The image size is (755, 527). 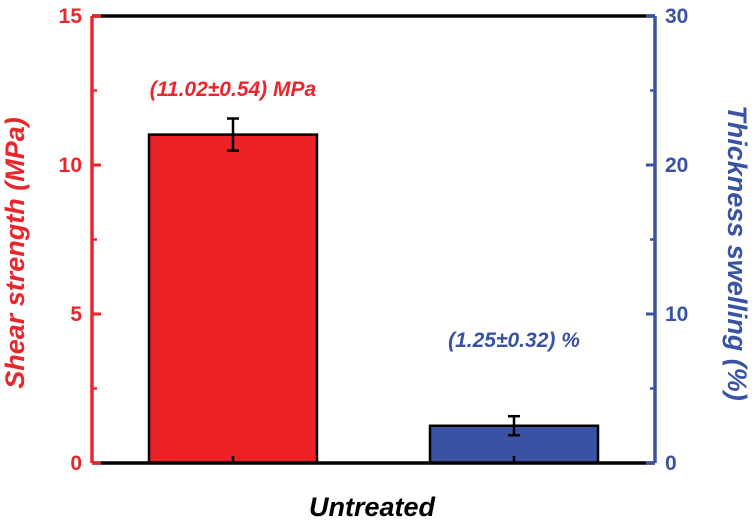 I want to click on left-tick-label-3: 10, so click(x=70, y=165).